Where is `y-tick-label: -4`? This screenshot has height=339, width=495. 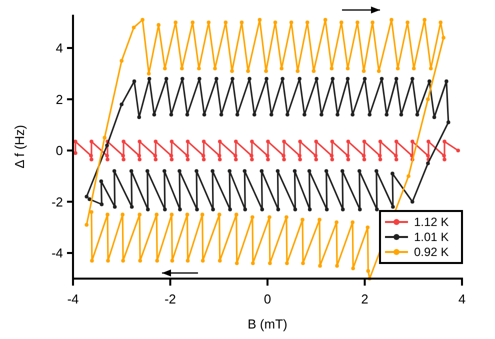
y-tick-label: -4 is located at coordinates (57, 253).